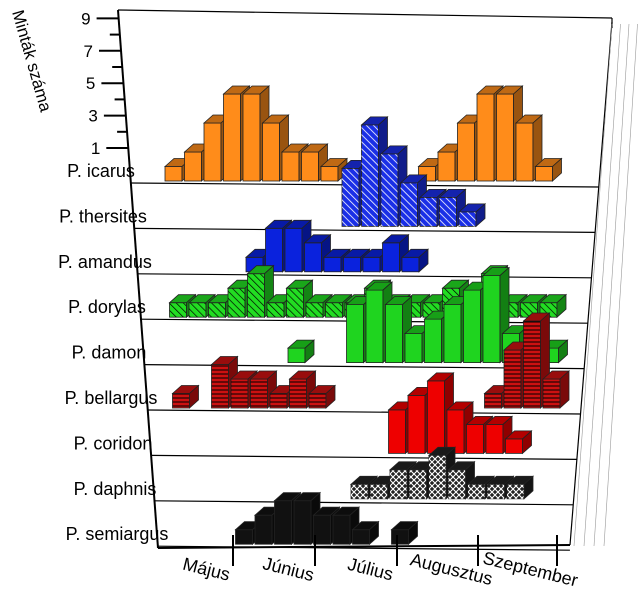 The image size is (640, 616). I want to click on x-axis-line, so click(364, 546).